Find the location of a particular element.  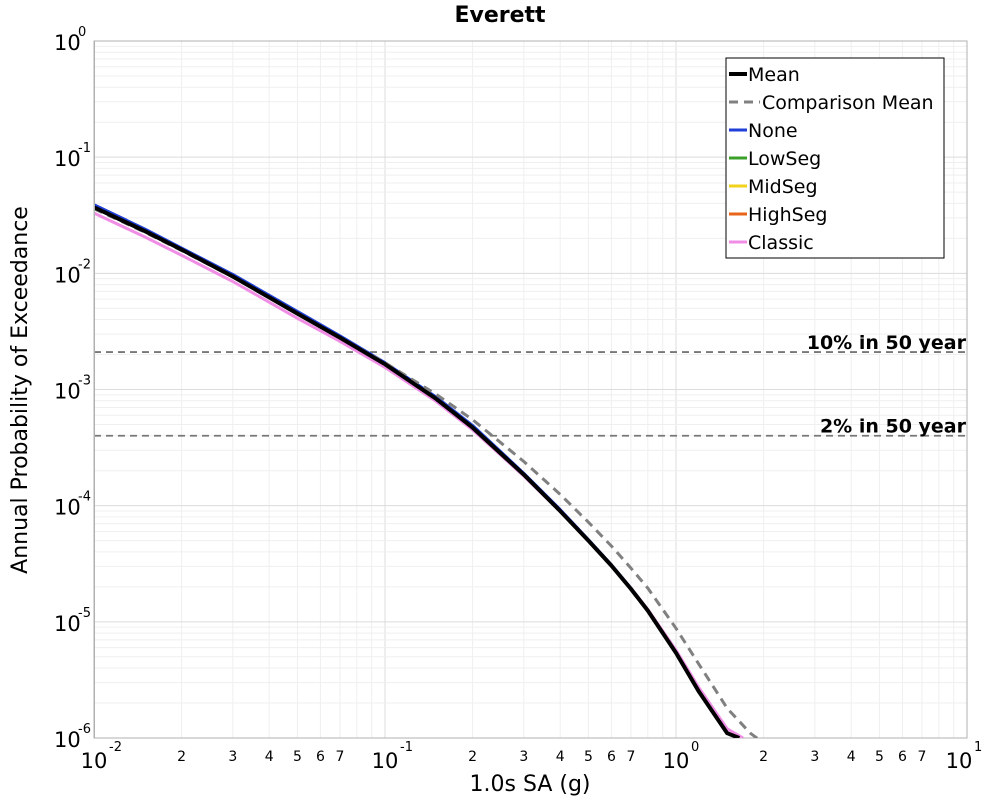

legend-label: HighSeg is located at coordinates (787, 215).